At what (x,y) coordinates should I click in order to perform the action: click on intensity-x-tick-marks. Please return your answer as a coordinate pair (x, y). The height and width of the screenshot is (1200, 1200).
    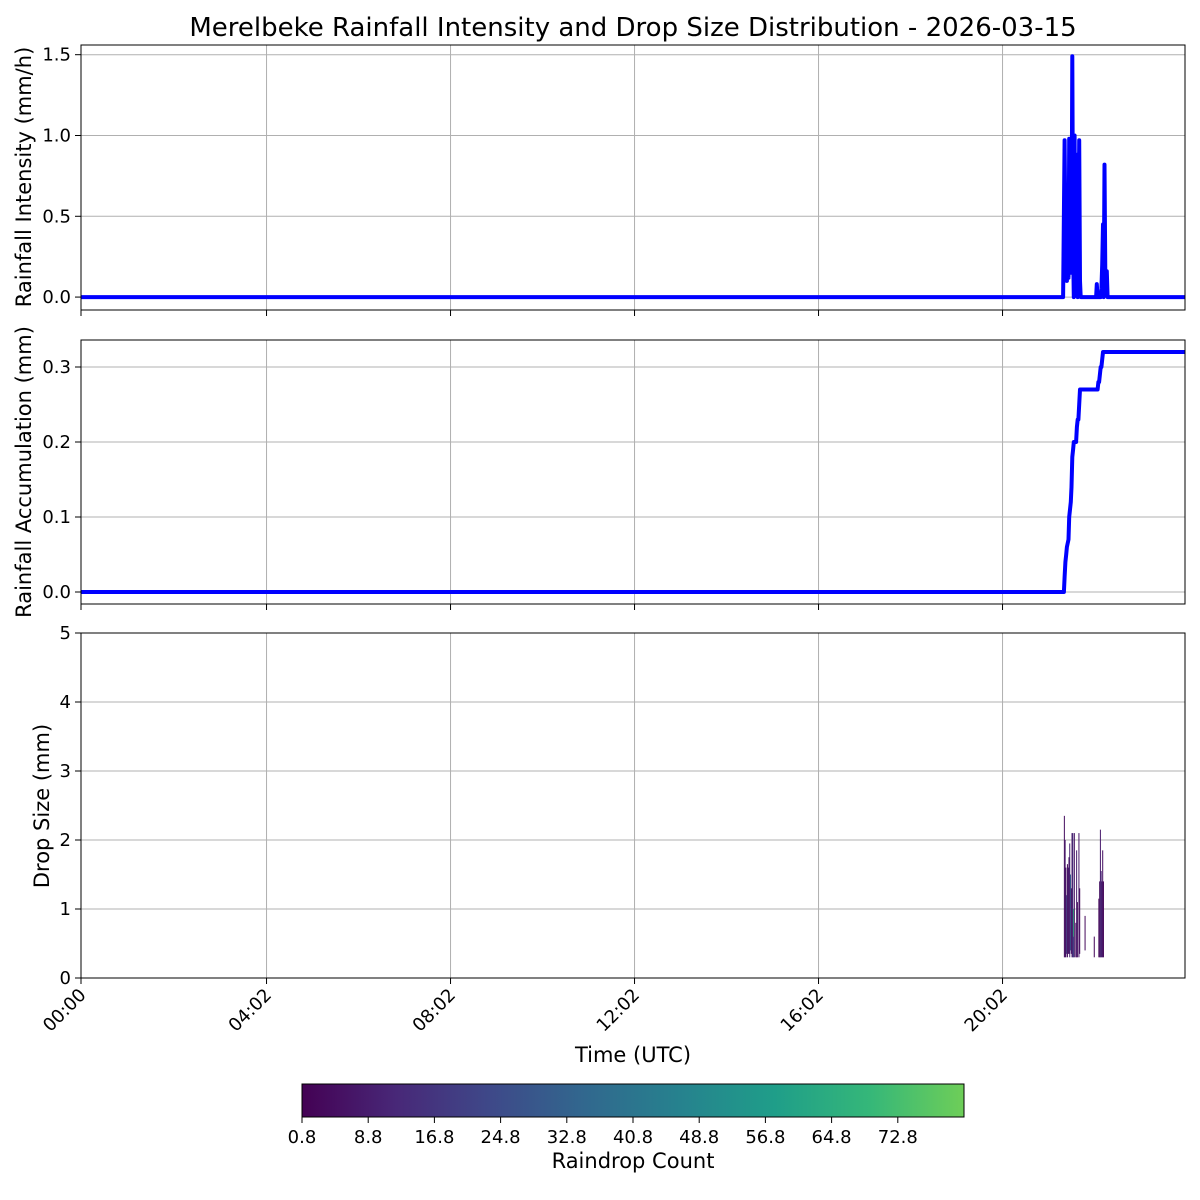
    Looking at the image, I should click on (542, 313).